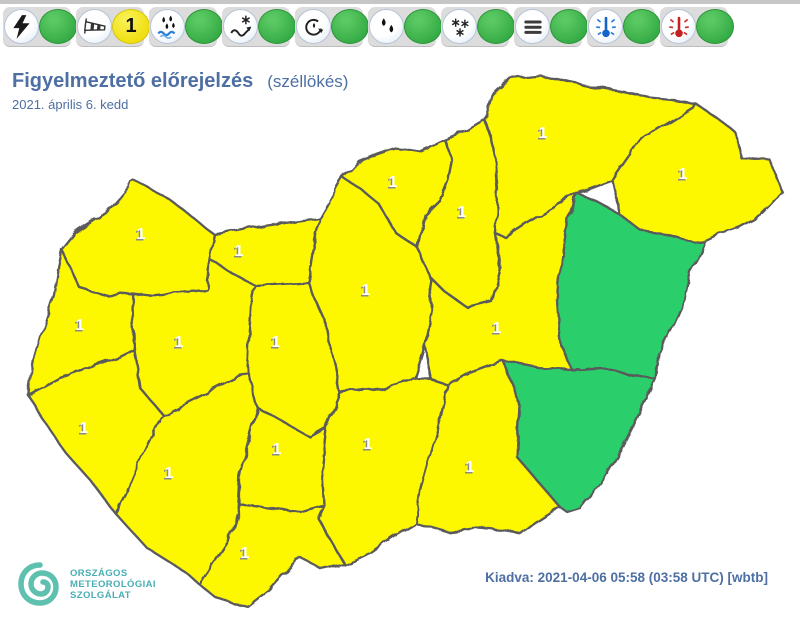 The image size is (800, 625). What do you see at coordinates (400, 2) in the screenshot?
I see `top-strip` at bounding box center [400, 2].